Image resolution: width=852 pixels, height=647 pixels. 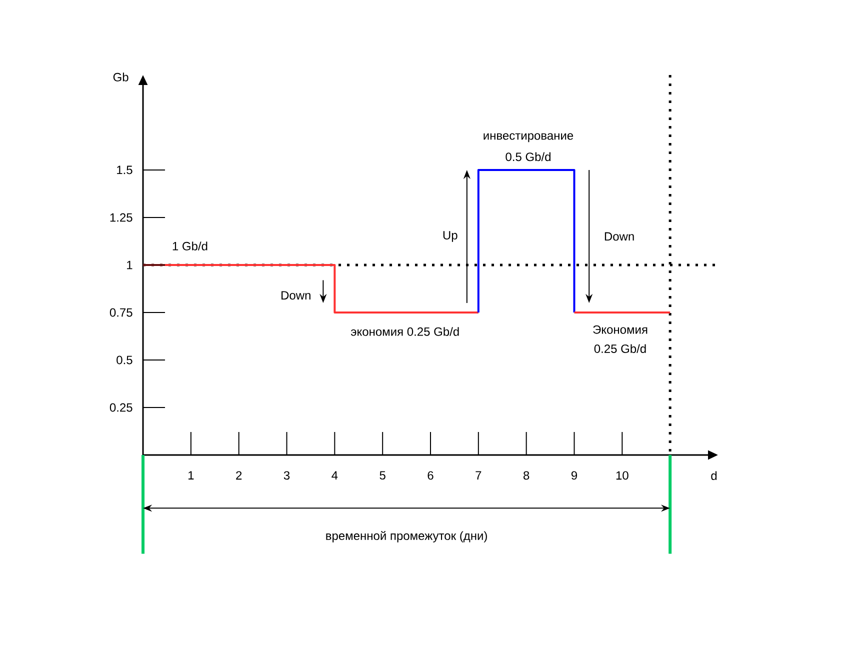 What do you see at coordinates (620, 329) in the screenshot?
I see `annotation: Экономия` at bounding box center [620, 329].